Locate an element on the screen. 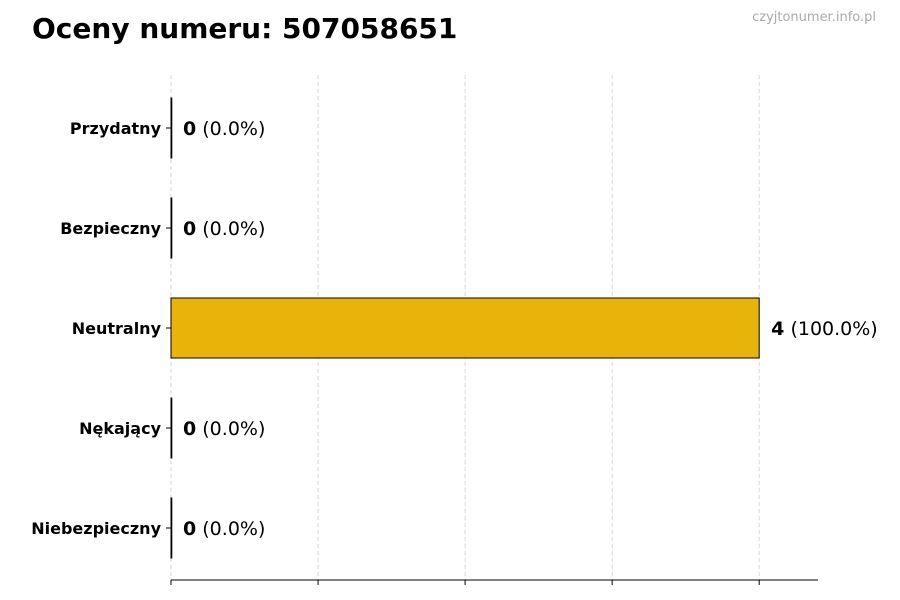  category-label: Niebezpieczny is located at coordinates (96, 528).